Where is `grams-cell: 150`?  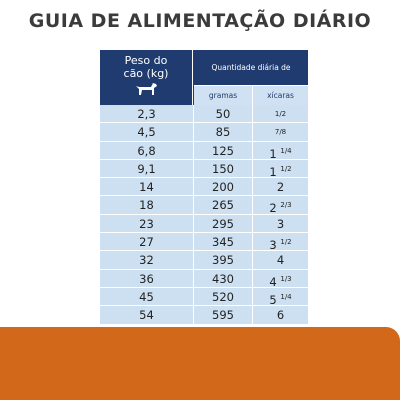
grams-cell: 150 is located at coordinates (223, 169).